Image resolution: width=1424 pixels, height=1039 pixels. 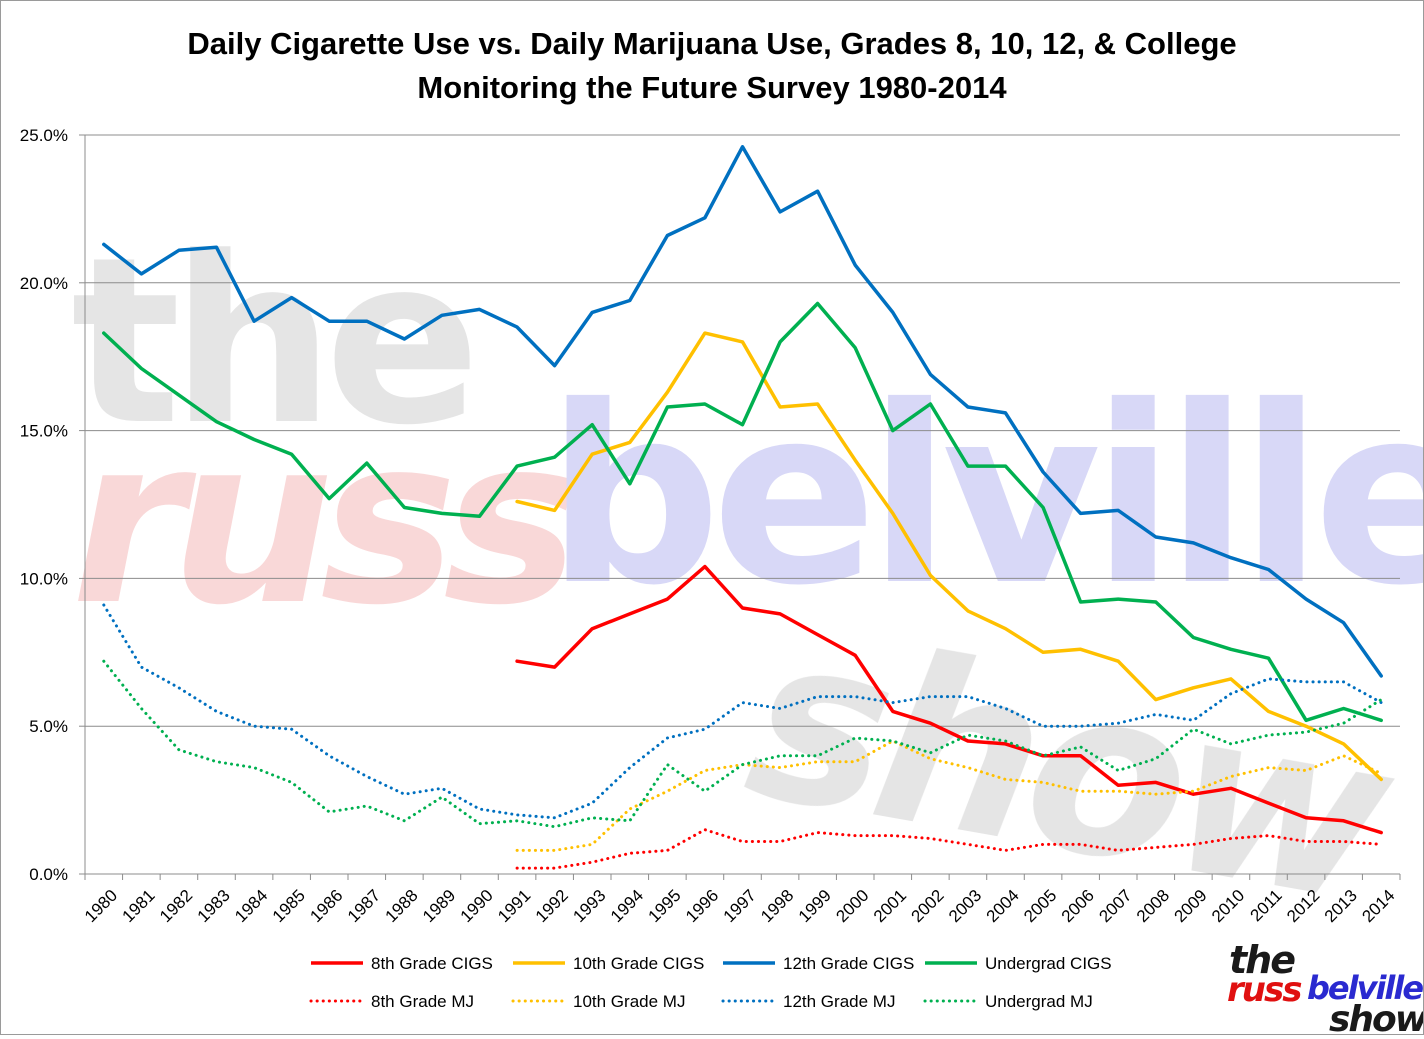 What do you see at coordinates (1039, 1001) in the screenshot?
I see `legend-label: Undergrad MJ` at bounding box center [1039, 1001].